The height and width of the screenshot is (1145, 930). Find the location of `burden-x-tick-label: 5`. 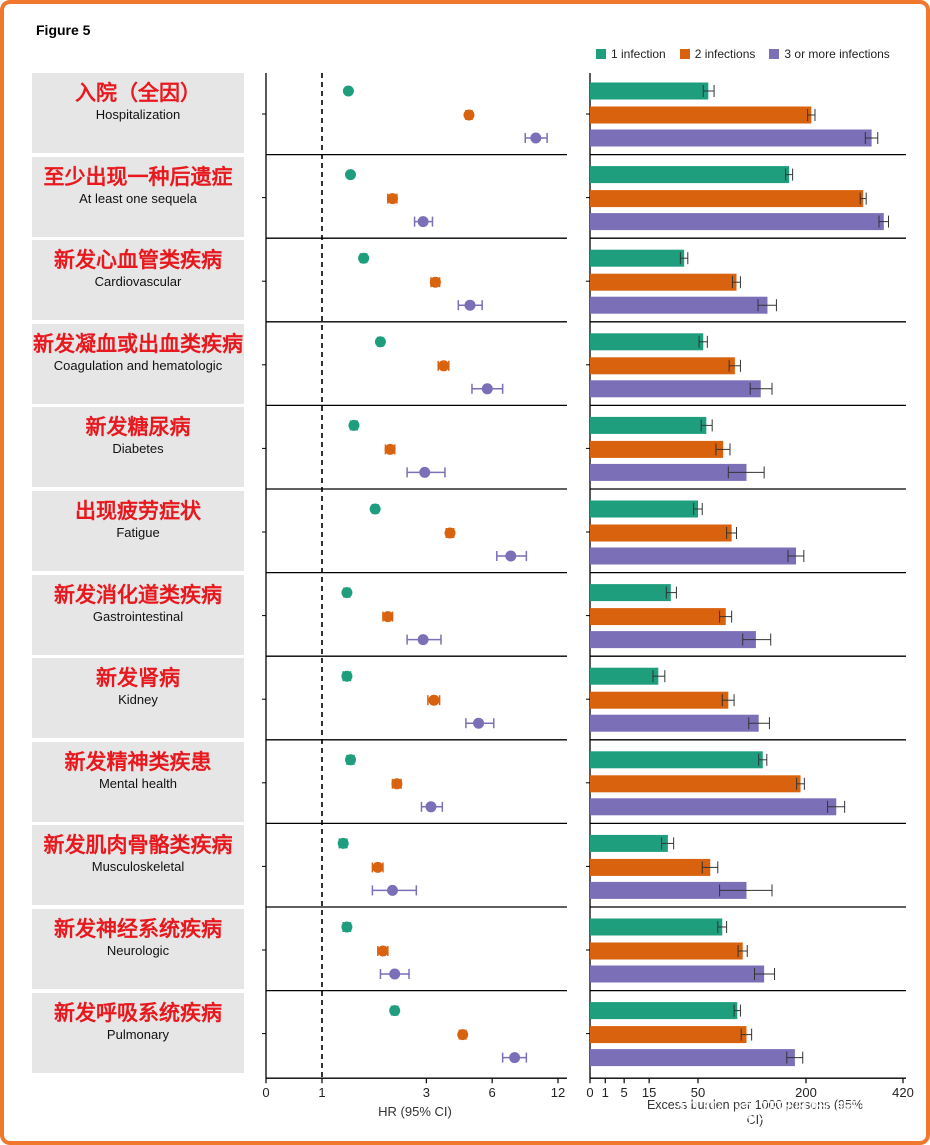

burden-x-tick-label: 5 is located at coordinates (624, 1092).